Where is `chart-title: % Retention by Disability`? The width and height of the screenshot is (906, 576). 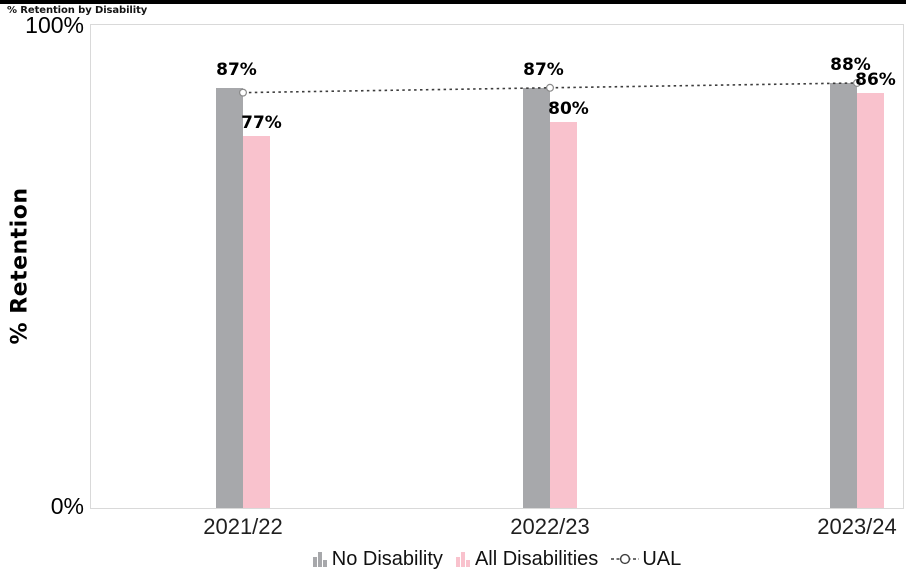
chart-title: % Retention by Disability is located at coordinates (77, 10).